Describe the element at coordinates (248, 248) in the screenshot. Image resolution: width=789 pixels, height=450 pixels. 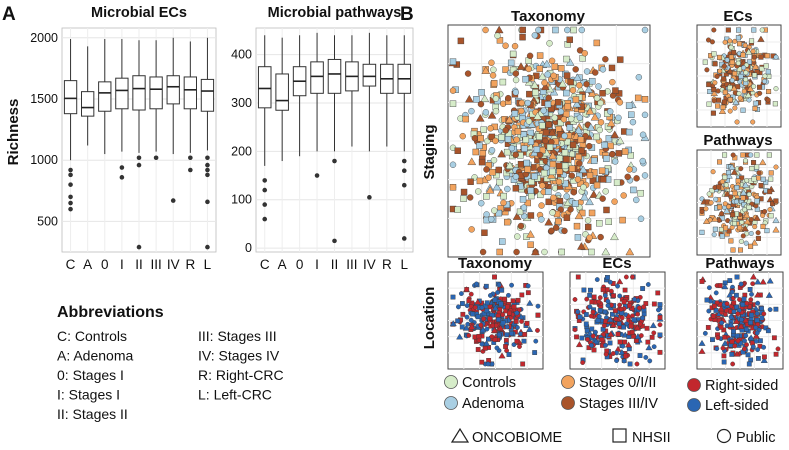
I see `y-tick-label: 0` at that location.